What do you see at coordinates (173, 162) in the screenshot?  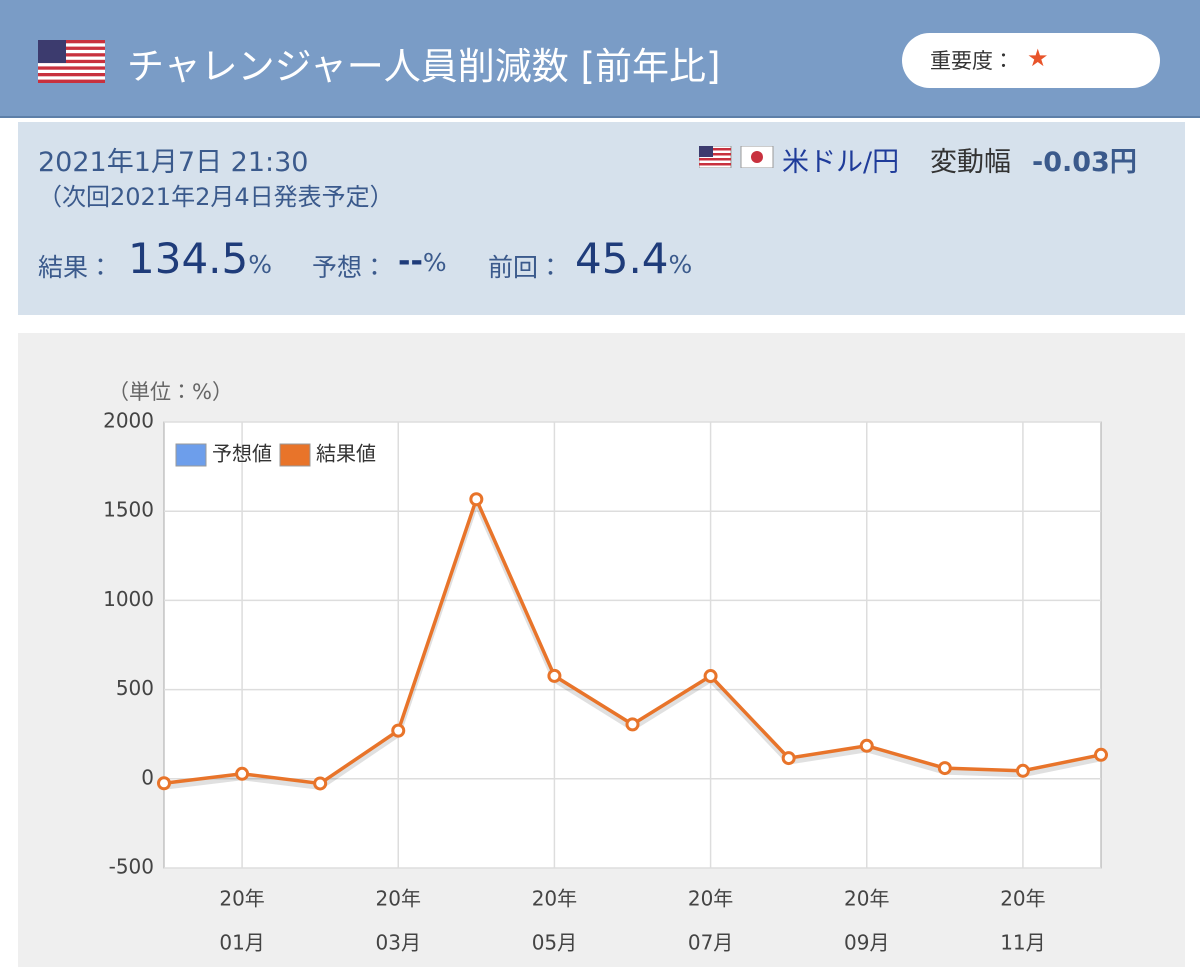 I see `release-datetime: 2021年1月7日 21:30` at bounding box center [173, 162].